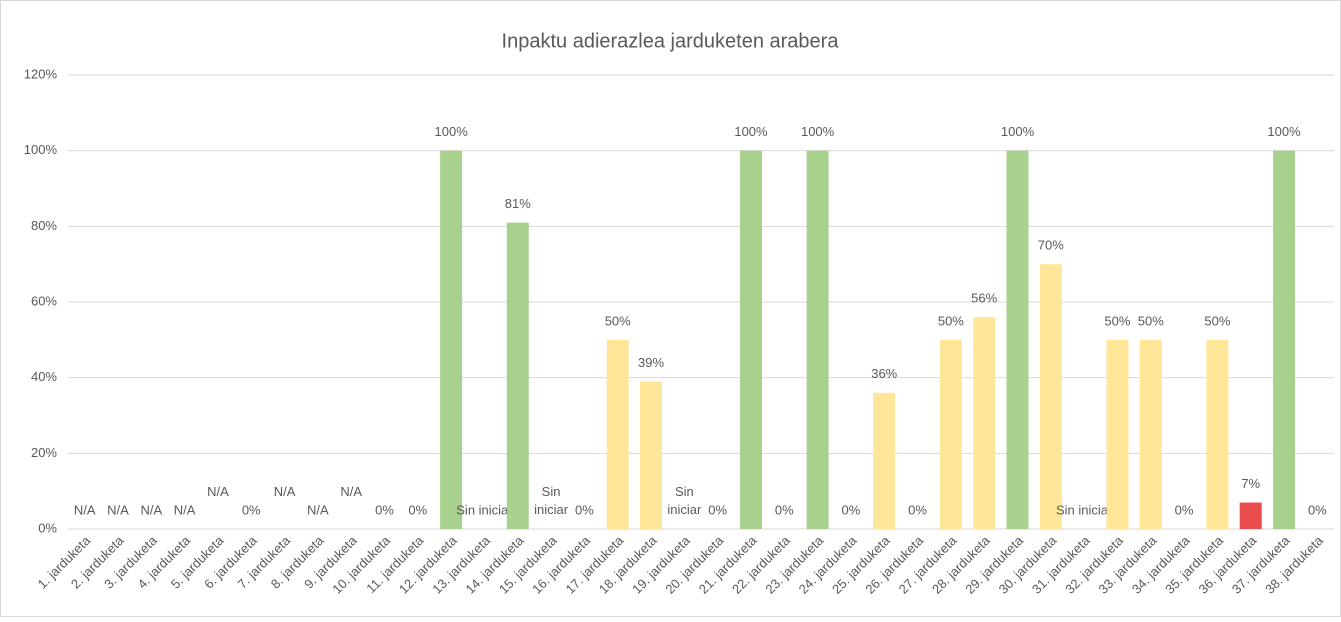 Image resolution: width=1341 pixels, height=622 pixels. I want to click on value-label: 70%, so click(1051, 245).